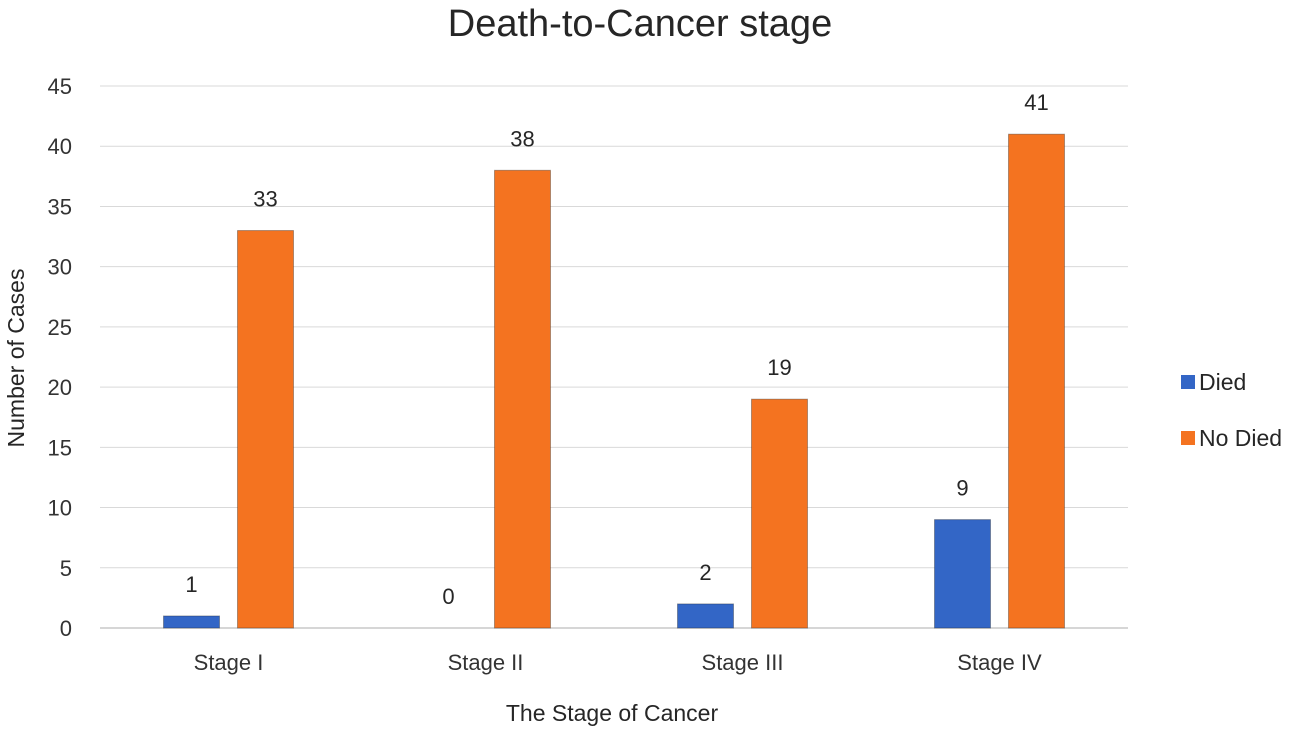 This screenshot has height=731, width=1299. What do you see at coordinates (60, 146) in the screenshot?
I see `y-tick-label: 40` at bounding box center [60, 146].